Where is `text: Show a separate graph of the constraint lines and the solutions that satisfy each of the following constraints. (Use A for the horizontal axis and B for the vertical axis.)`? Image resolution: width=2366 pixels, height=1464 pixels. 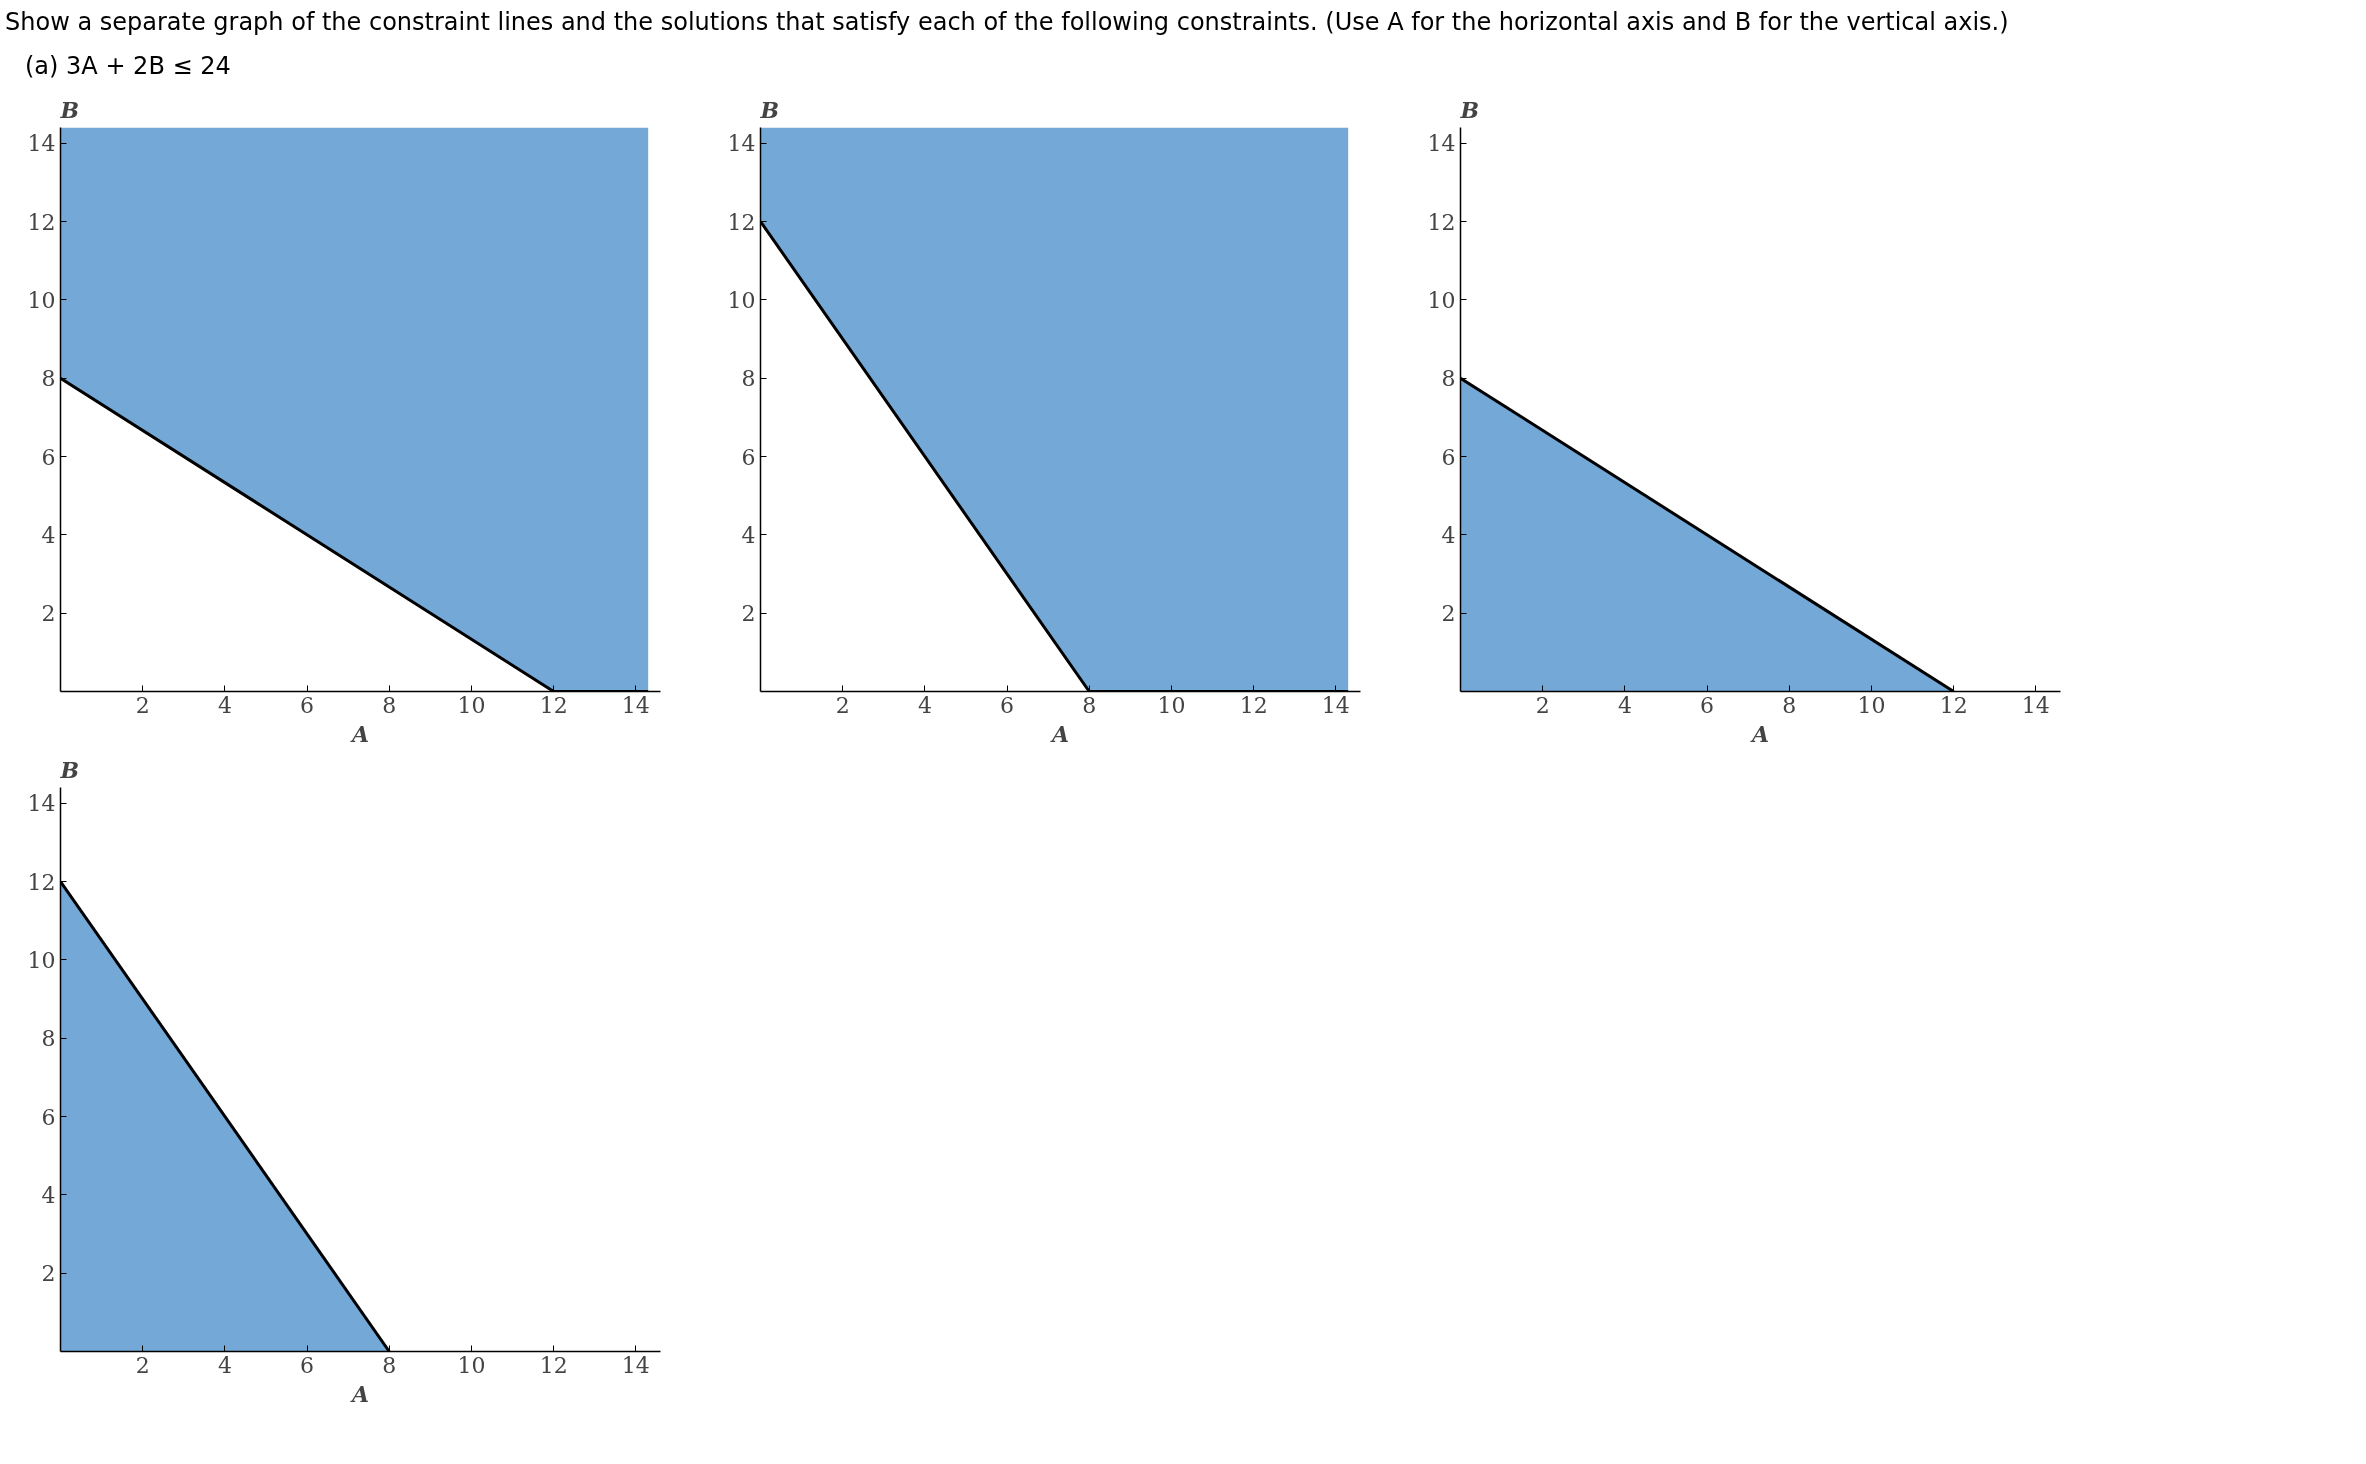
text: Show a separate graph of the constraint lines and the solutions that satisfy each of the following constraints. (Use A for the horizontal axis and B for the vertical axis.) is located at coordinates (1007, 22).